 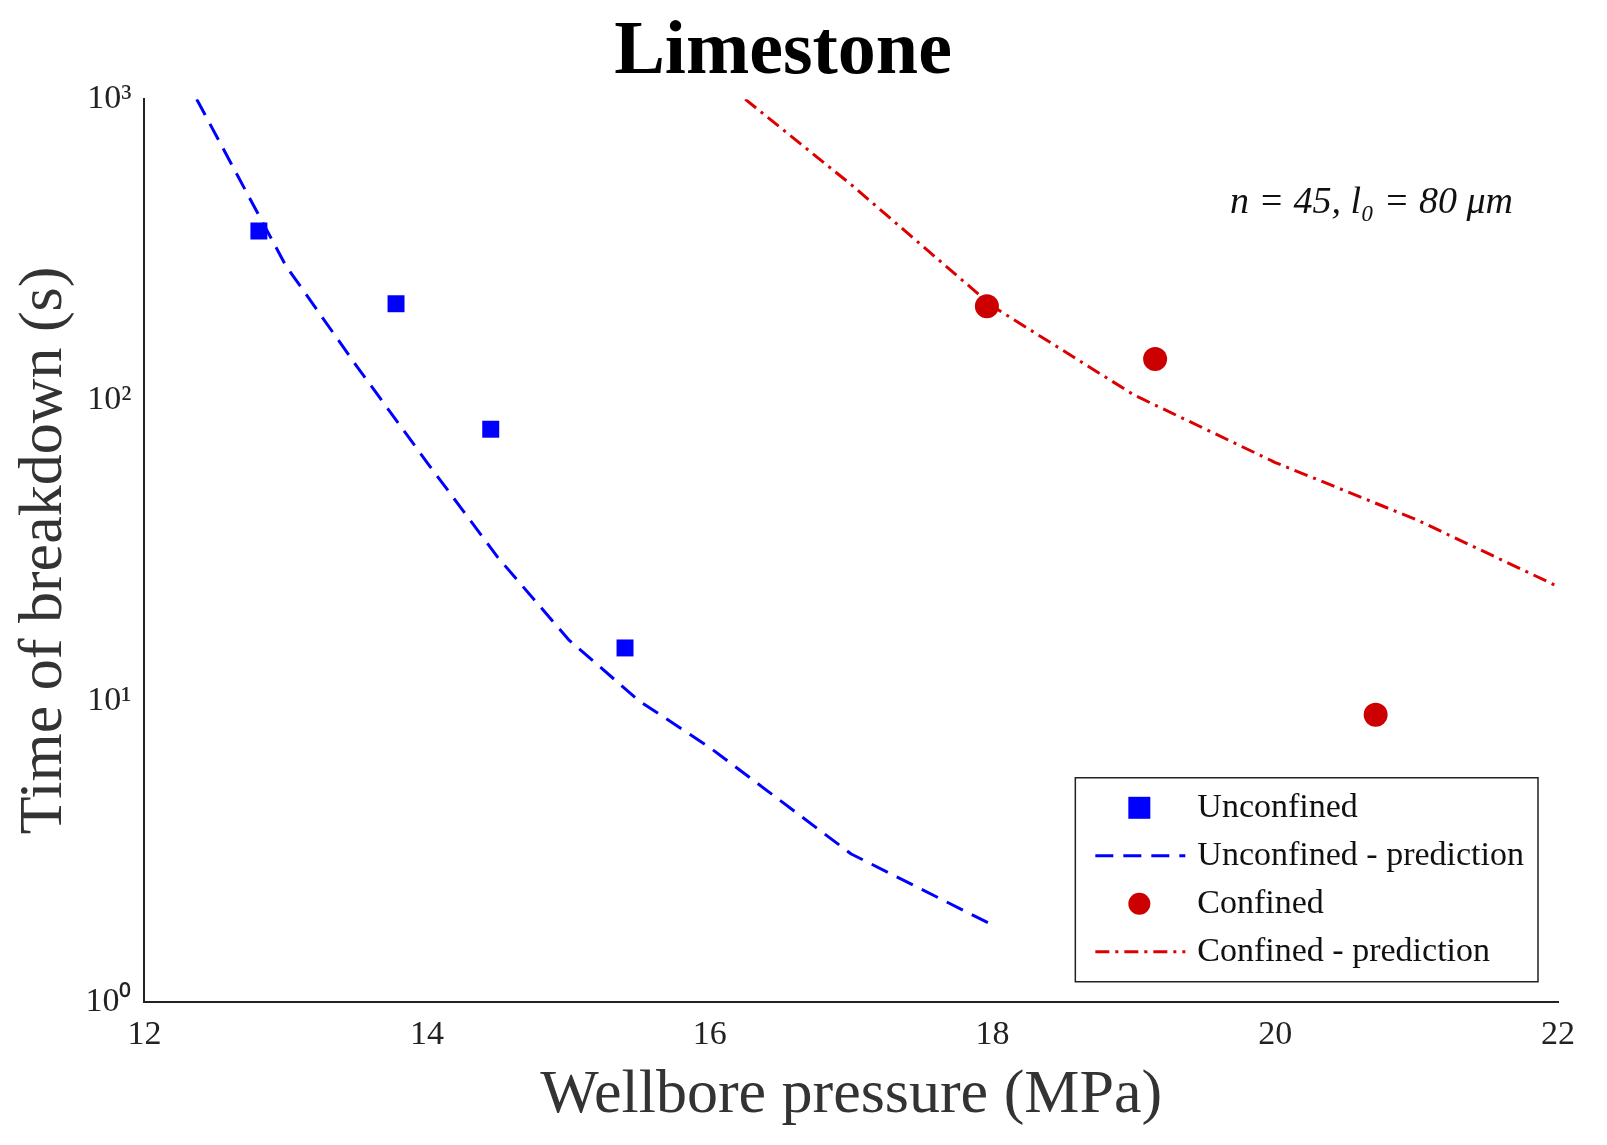 What do you see at coordinates (1277, 805) in the screenshot?
I see `legend-label: Unconfined` at bounding box center [1277, 805].